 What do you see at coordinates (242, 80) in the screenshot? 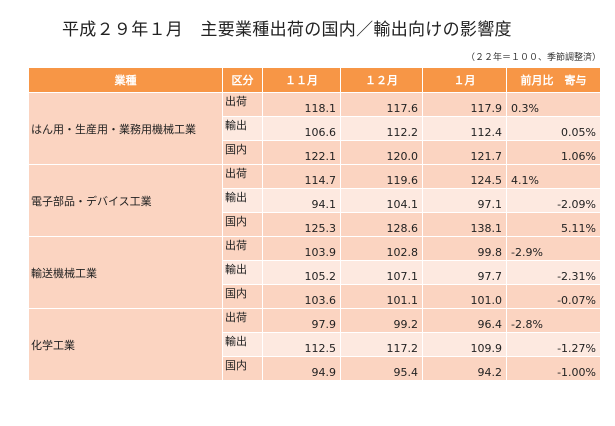
I see `header-kubun: 区分` at bounding box center [242, 80].